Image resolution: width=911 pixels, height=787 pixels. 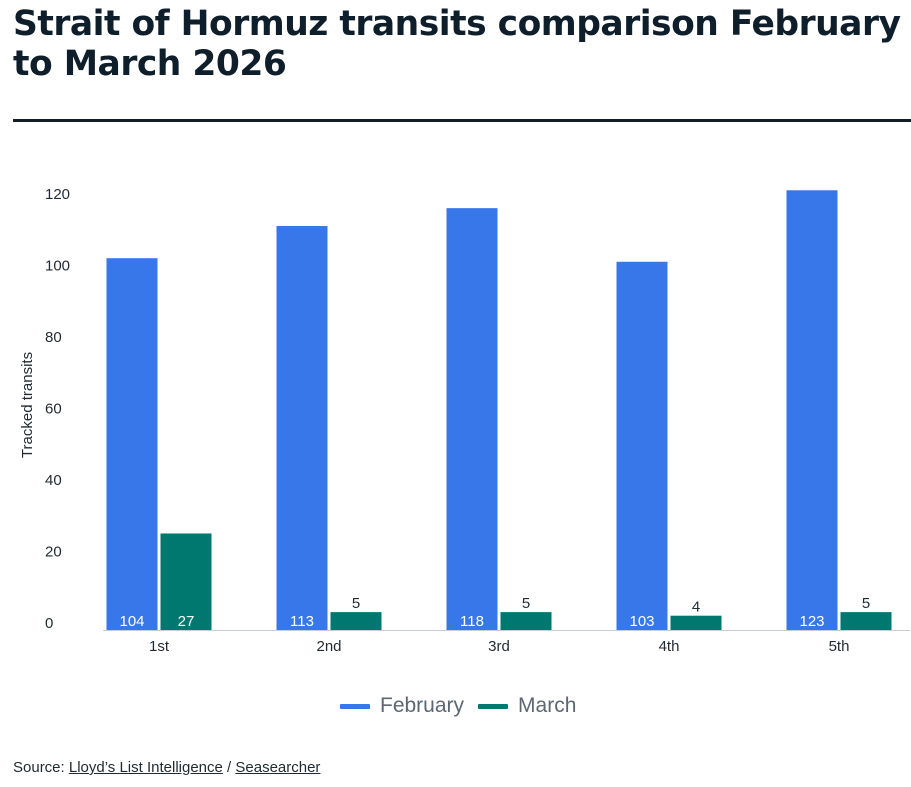 What do you see at coordinates (41, 767) in the screenshot?
I see `source-prefix: Source:` at bounding box center [41, 767].